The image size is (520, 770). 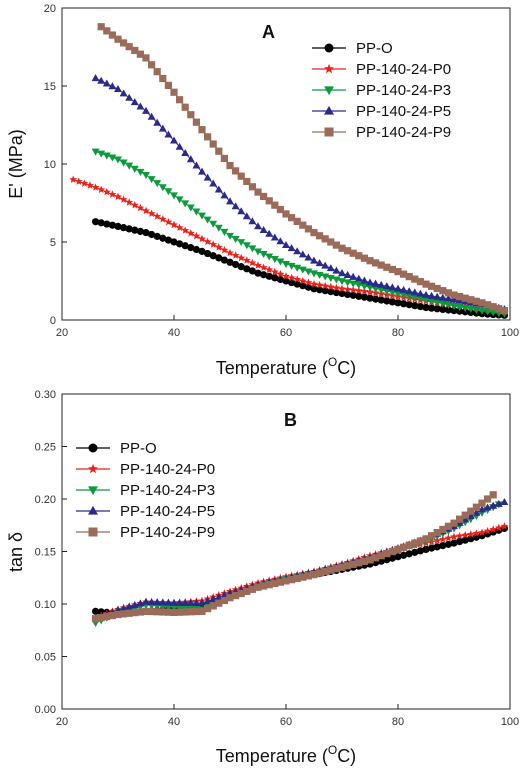 I want to click on x-tick-label: 100, so click(x=510, y=722).